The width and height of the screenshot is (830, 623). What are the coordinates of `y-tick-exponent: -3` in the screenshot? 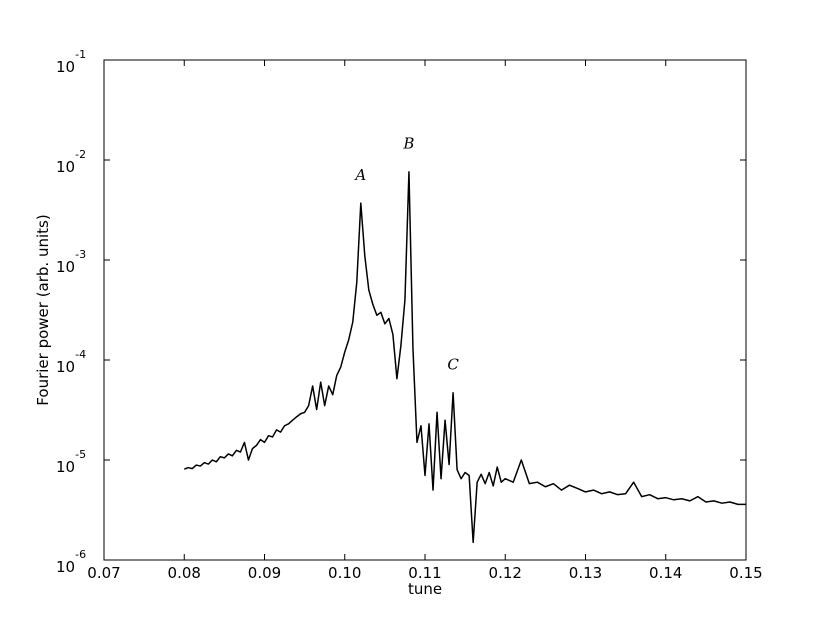 It's located at (80, 254).